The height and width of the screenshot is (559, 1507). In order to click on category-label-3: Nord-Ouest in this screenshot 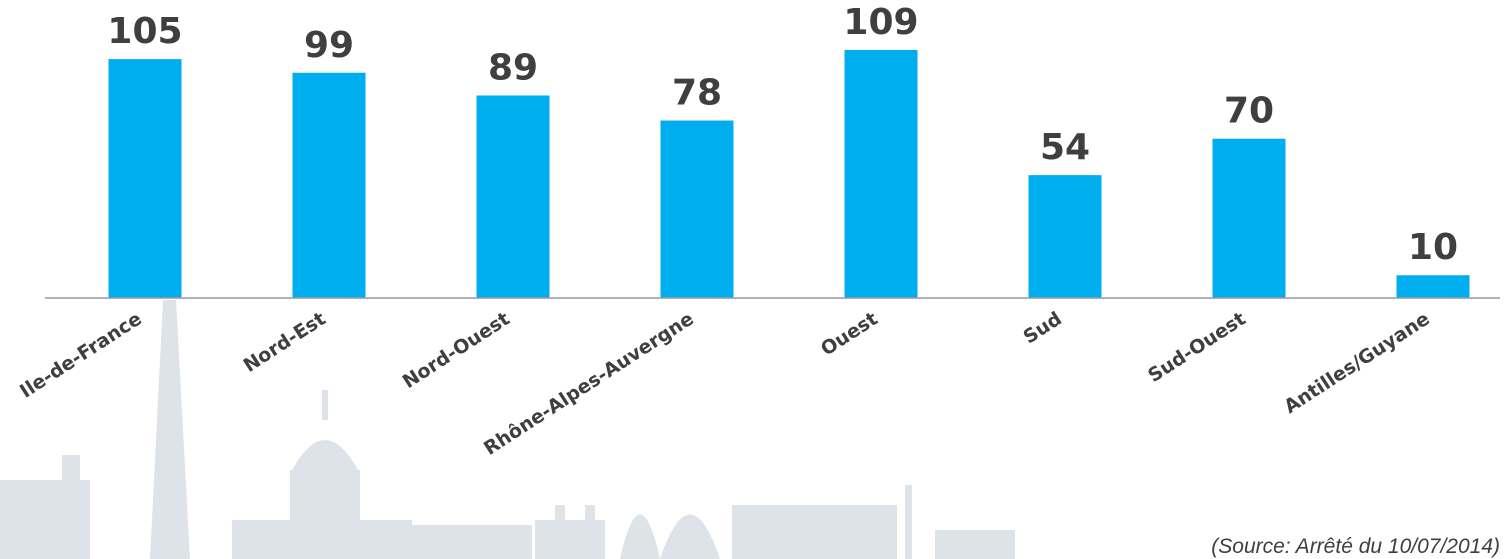, I will do `click(456, 350)`.